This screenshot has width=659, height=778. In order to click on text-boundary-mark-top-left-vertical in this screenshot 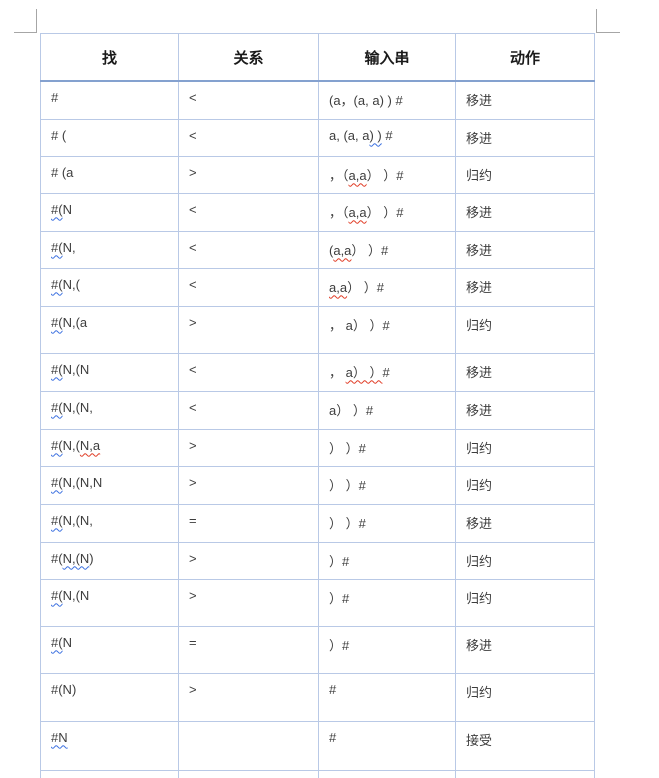, I will do `click(36, 21)`.